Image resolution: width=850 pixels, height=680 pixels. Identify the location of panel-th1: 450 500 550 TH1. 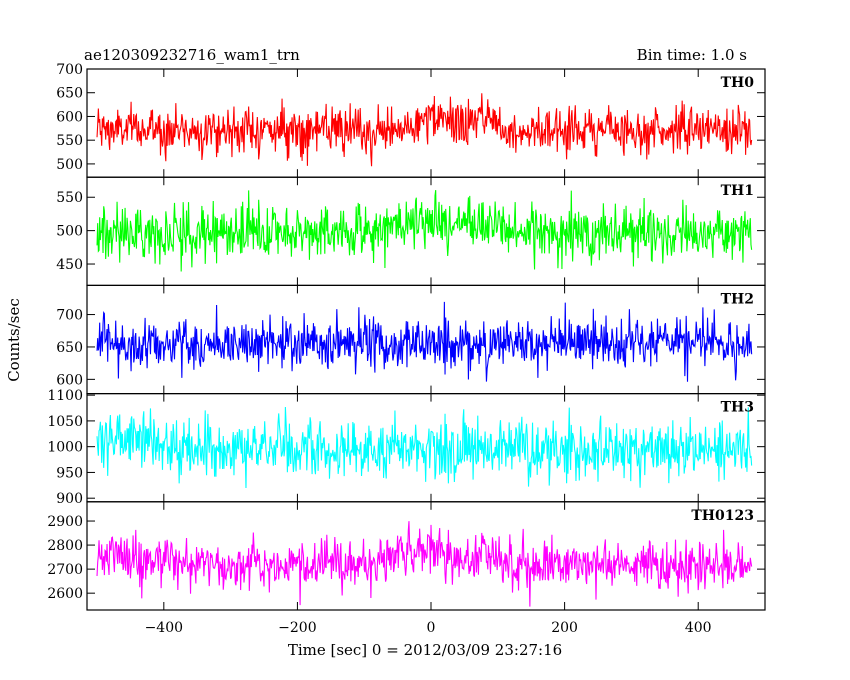
(411, 231).